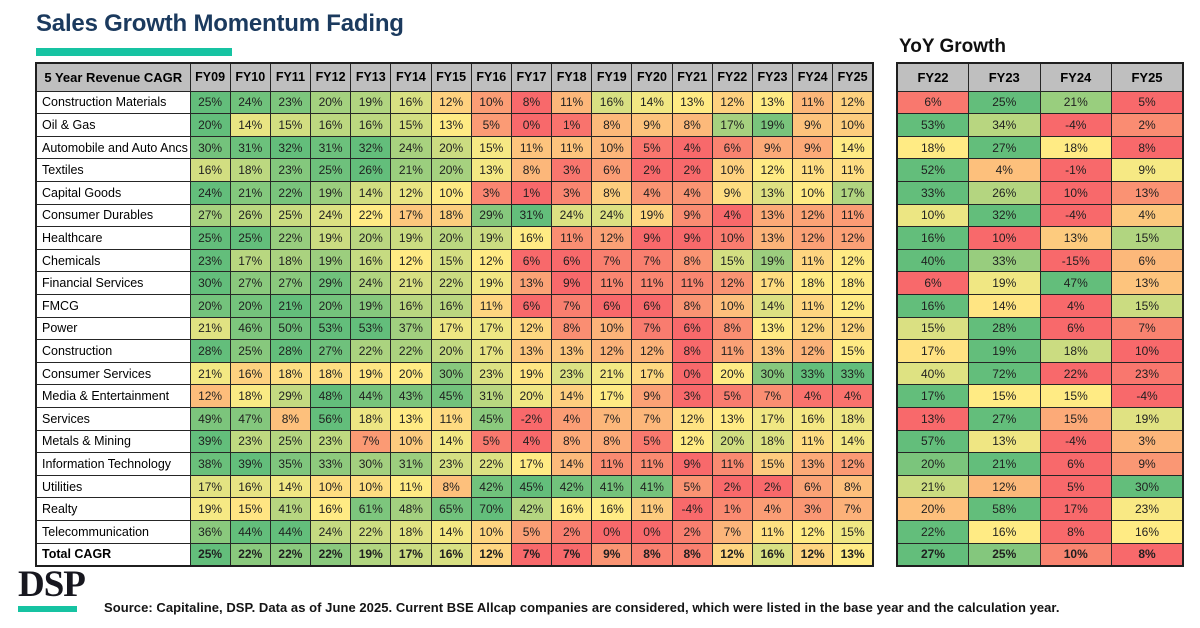 The height and width of the screenshot is (628, 1200). What do you see at coordinates (1040, 532) in the screenshot?
I see `table-row: 22% 16% 8% 16%` at bounding box center [1040, 532].